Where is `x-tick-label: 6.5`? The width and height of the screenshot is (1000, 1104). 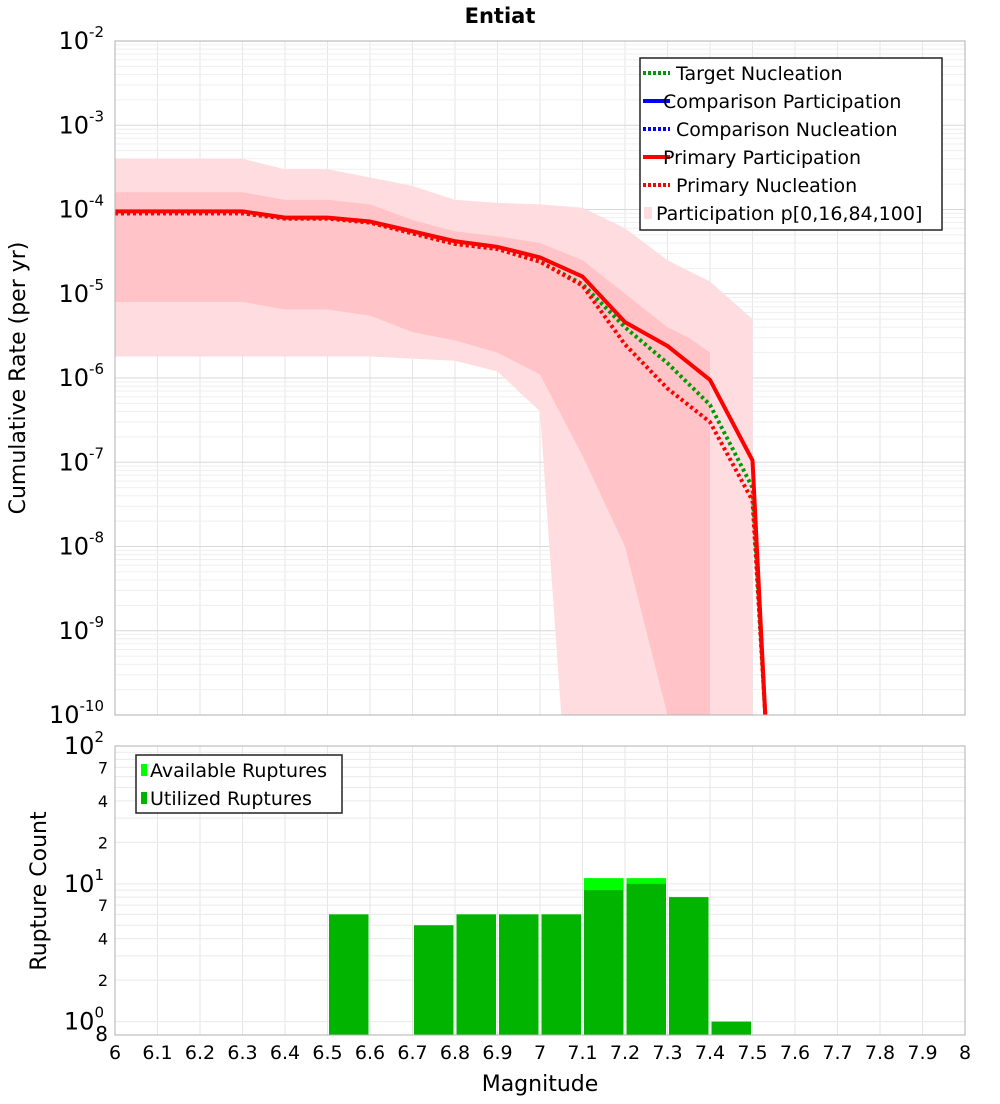
x-tick-label: 6.5 is located at coordinates (327, 1053).